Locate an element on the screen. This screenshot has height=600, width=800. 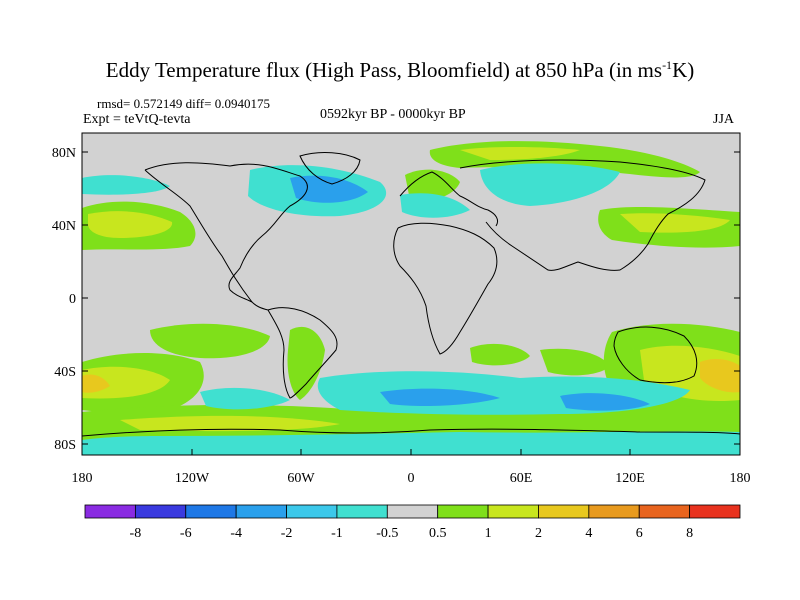
period-label: 0592kyr BP - 0000kyr BP is located at coordinates (393, 114).